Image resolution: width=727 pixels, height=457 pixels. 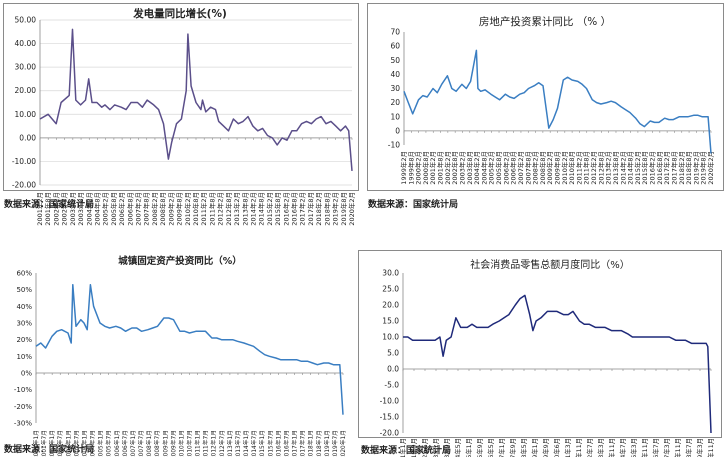 What do you see at coordinates (440, 168) in the screenshot?
I see `x-tick-label: 2001年8月` at bounding box center [440, 168].